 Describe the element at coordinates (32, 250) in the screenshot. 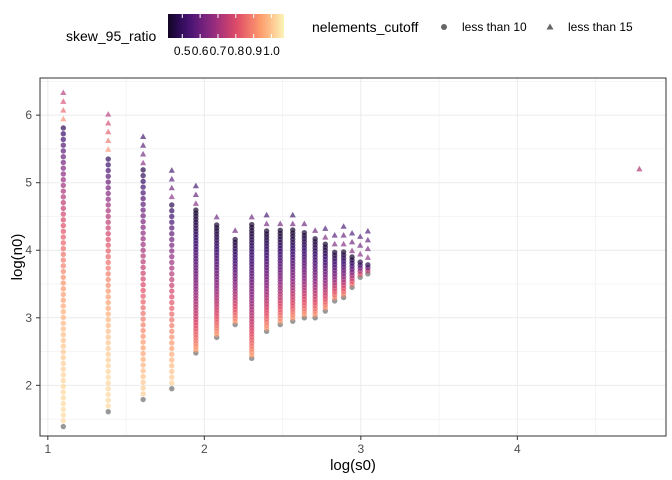

I see `y-axis: 2 3 4 5 6` at that location.